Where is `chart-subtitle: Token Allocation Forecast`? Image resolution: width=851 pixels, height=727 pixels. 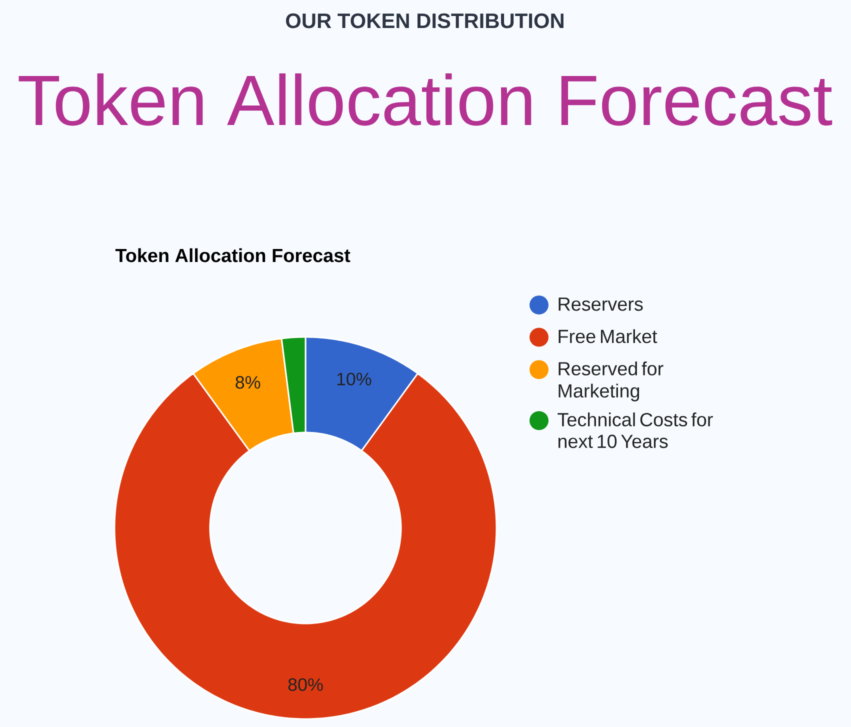 chart-subtitle: Token Allocation Forecast is located at coordinates (232, 255).